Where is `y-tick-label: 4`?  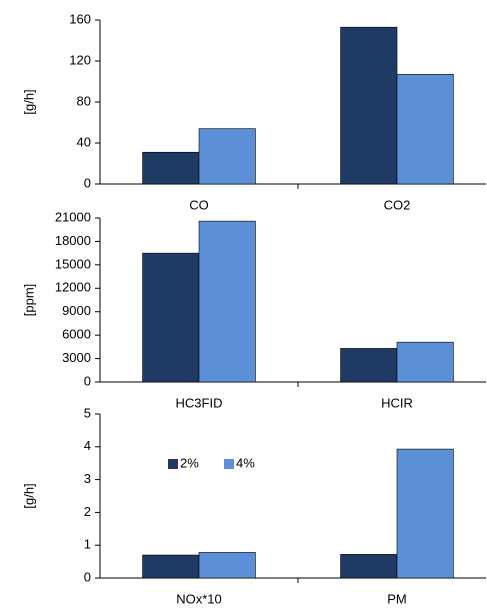
y-tick-label: 4 is located at coordinates (87, 445).